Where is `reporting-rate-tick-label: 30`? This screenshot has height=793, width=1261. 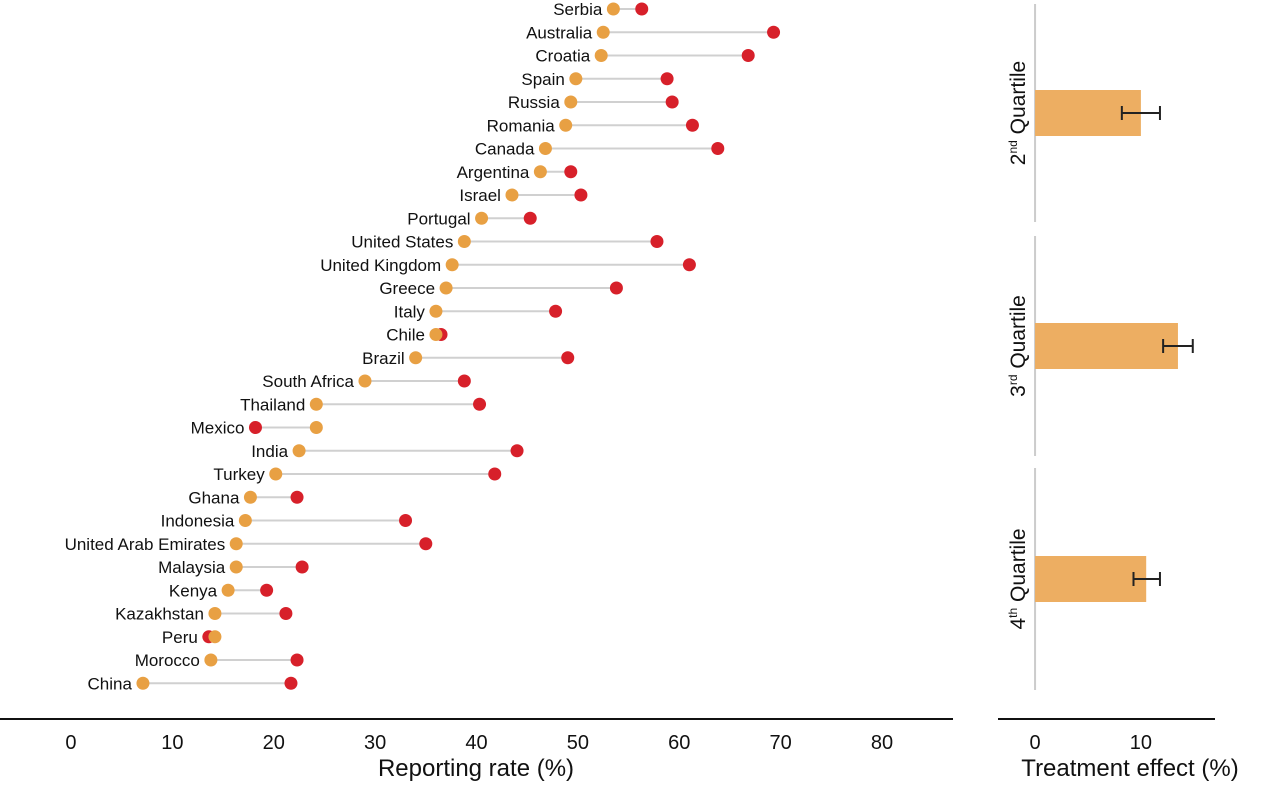 reporting-rate-tick-label: 30 is located at coordinates (375, 743).